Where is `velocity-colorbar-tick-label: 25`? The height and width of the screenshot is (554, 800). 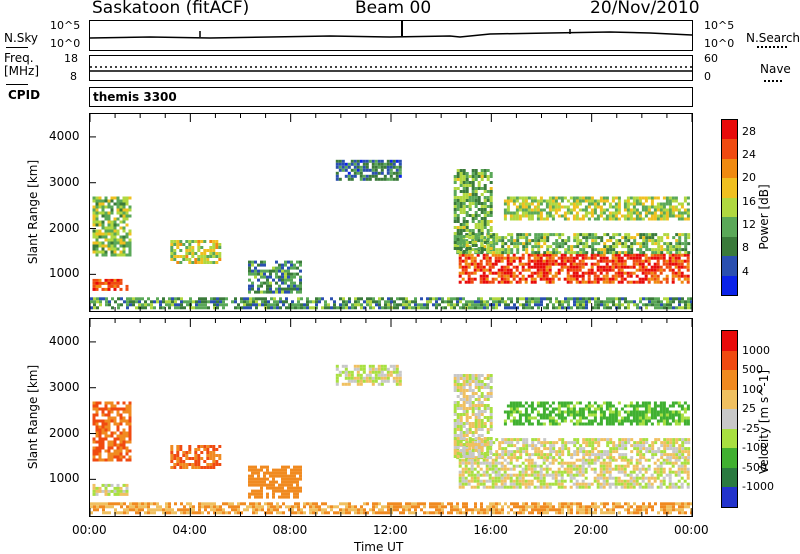
velocity-colorbar-tick-label: 25 is located at coordinates (749, 409).